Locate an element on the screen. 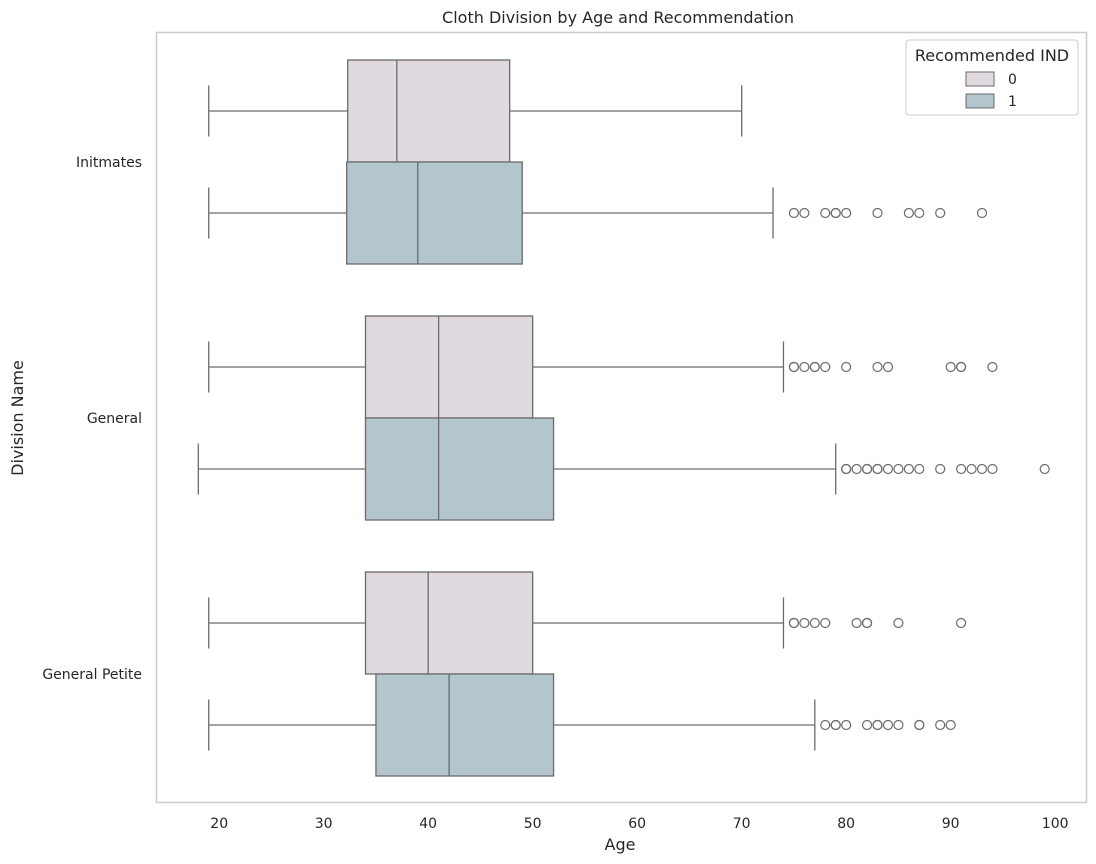  legend-title: Recommended IND is located at coordinates (992, 55).